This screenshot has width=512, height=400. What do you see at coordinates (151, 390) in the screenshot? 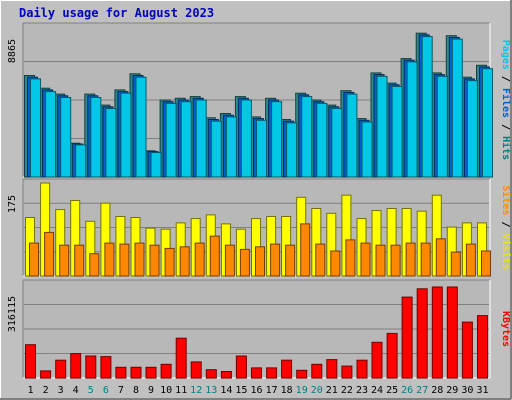
I see `x-tick-label: 9` at bounding box center [151, 390].